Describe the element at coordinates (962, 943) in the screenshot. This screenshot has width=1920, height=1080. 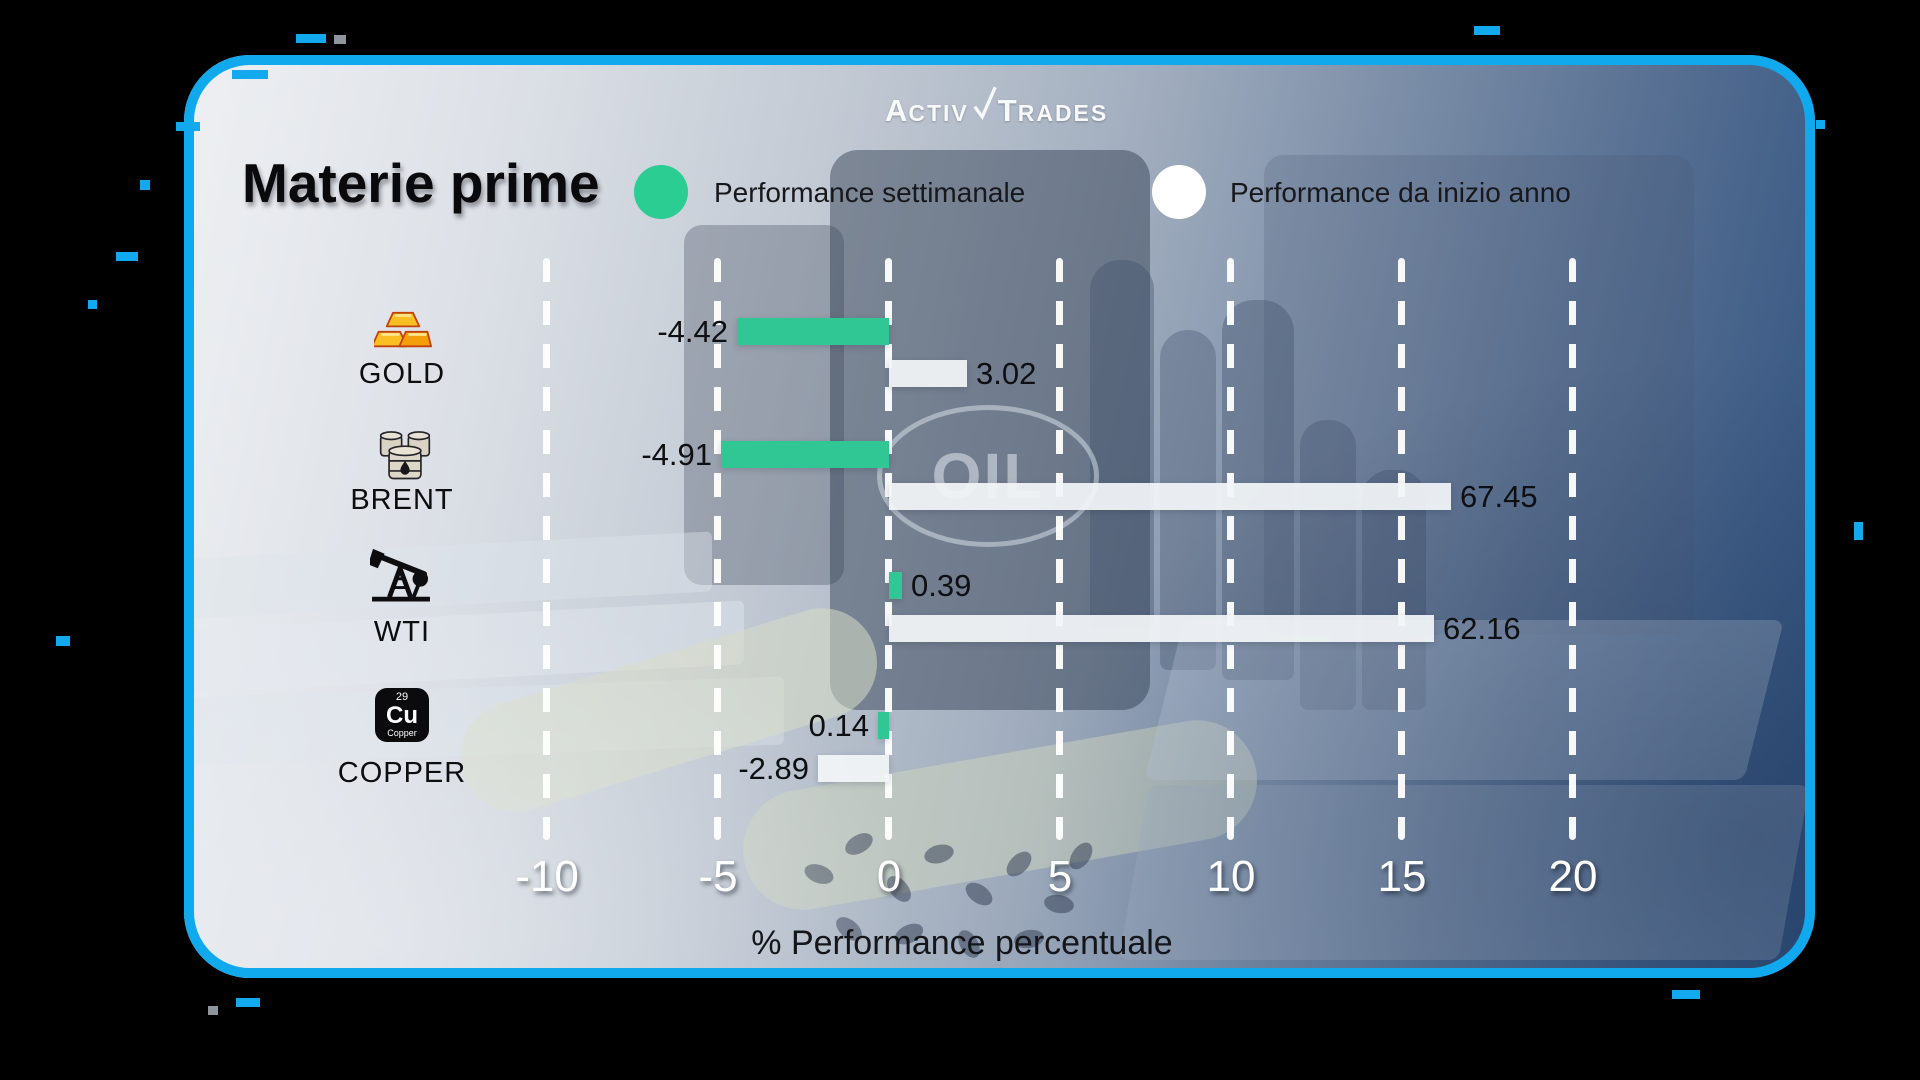
I see `x-axis-title: % Performance percentuale` at that location.